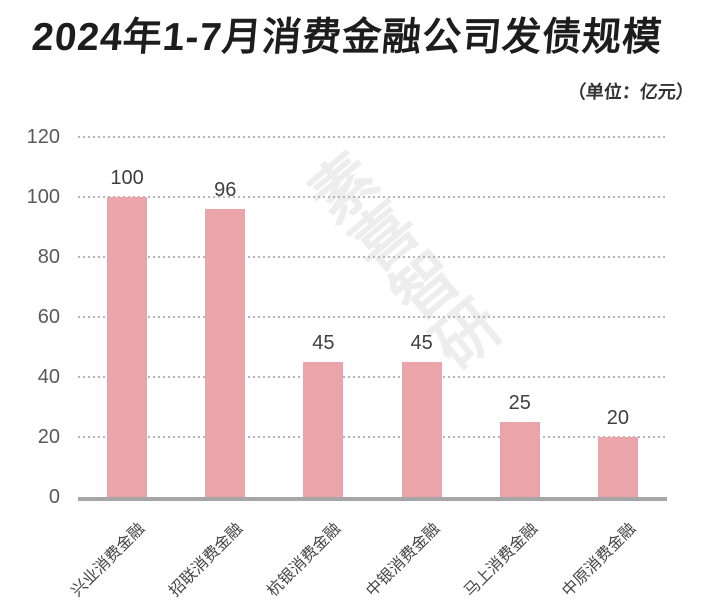 The width and height of the screenshot is (709, 610). What do you see at coordinates (225, 190) in the screenshot?
I see `bar-value-label: 96` at bounding box center [225, 190].